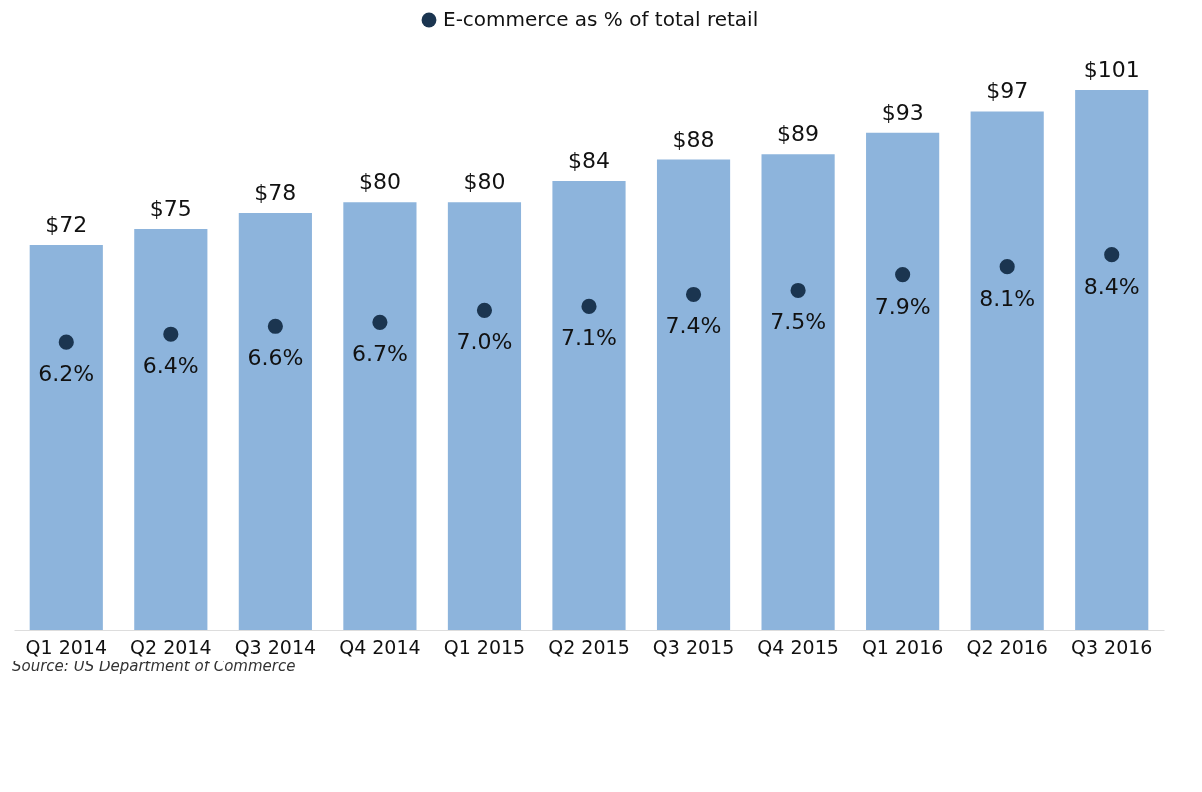  Describe the element at coordinates (484, 342) in the screenshot. I see `data-label: 7.0%` at that location.